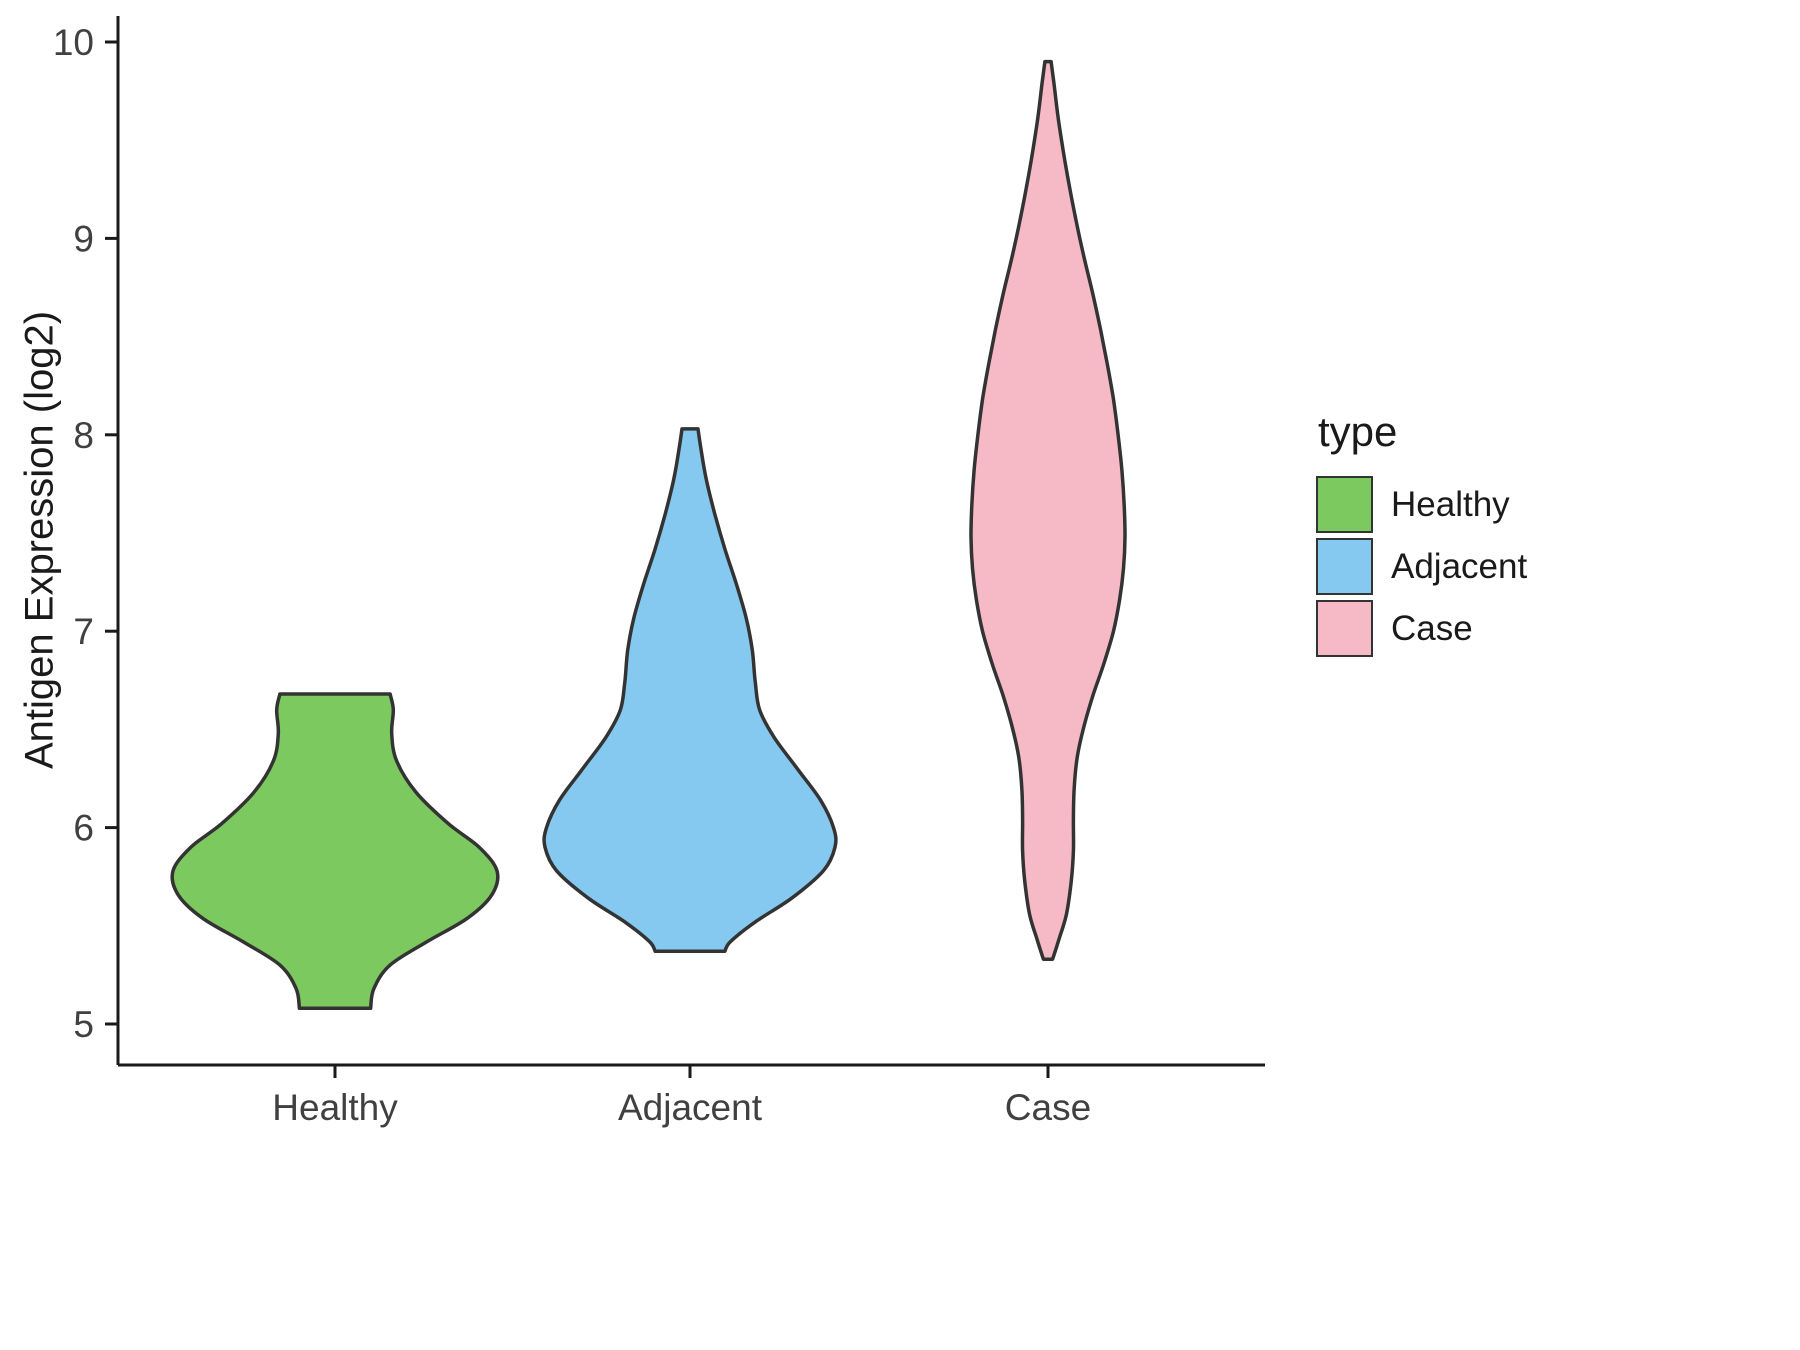 The width and height of the screenshot is (1800, 1350). Describe the element at coordinates (1432, 628) in the screenshot. I see `legend-label-case: Case` at that location.